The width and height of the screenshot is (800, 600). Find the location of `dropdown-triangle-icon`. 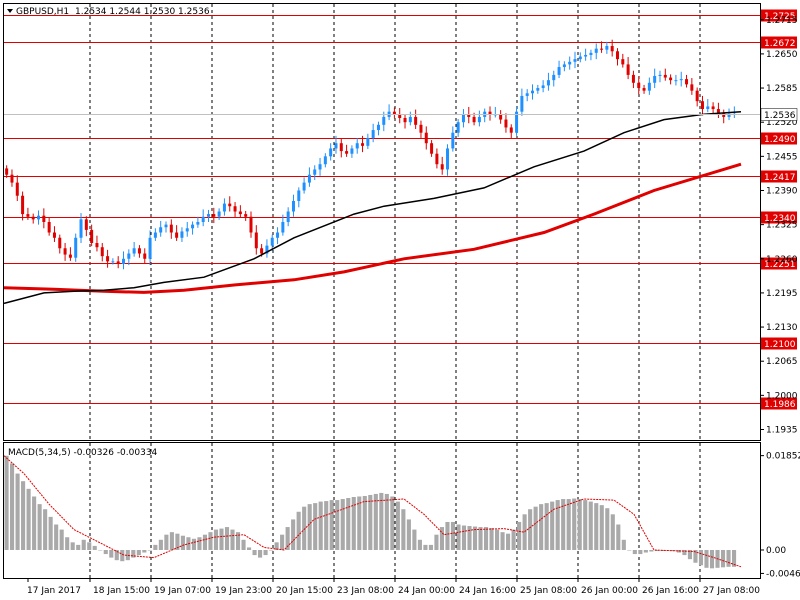

dropdown-triangle-icon is located at coordinates (10, 11).